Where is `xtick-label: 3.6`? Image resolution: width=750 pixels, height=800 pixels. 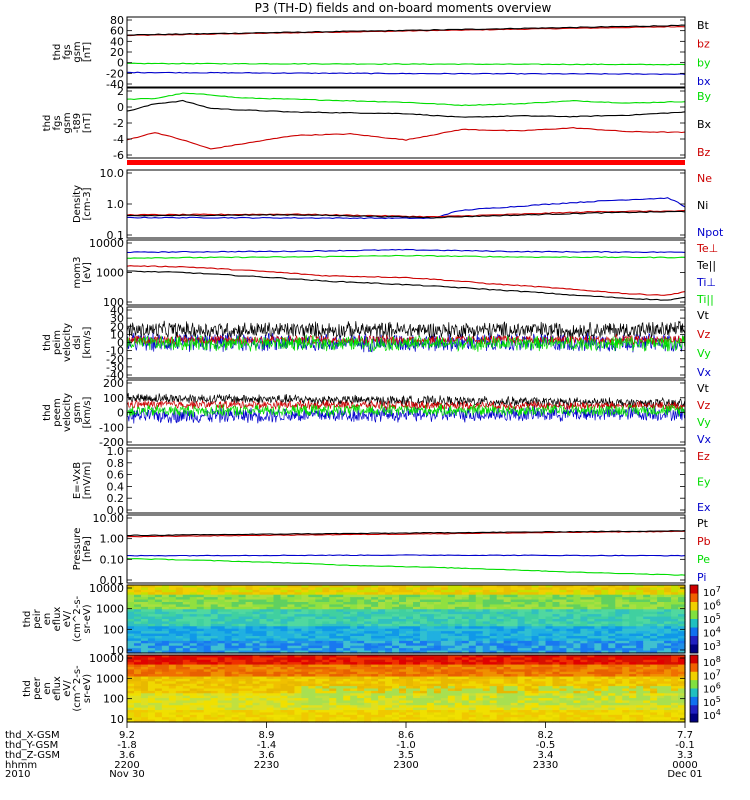
xtick-label: 3.6 is located at coordinates (127, 755).